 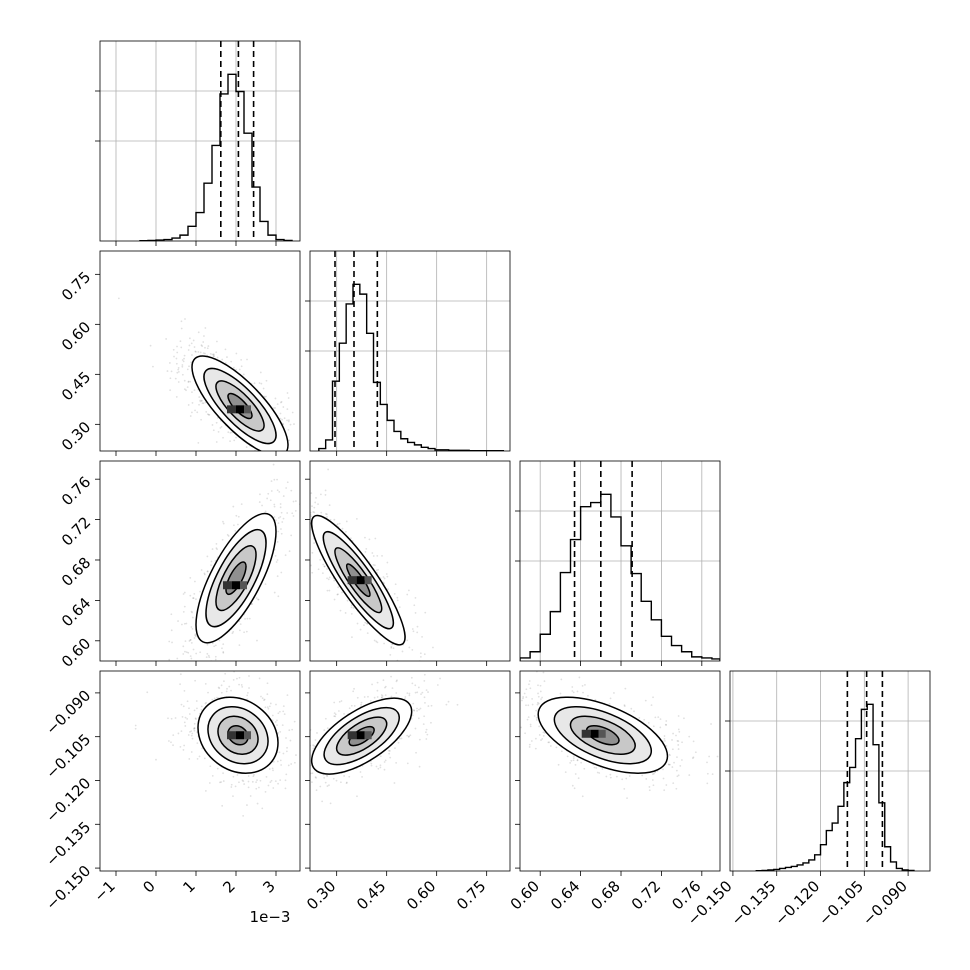 What do you see at coordinates (219, 744) in the screenshot?
I see `pair-panel-content` at bounding box center [219, 744].